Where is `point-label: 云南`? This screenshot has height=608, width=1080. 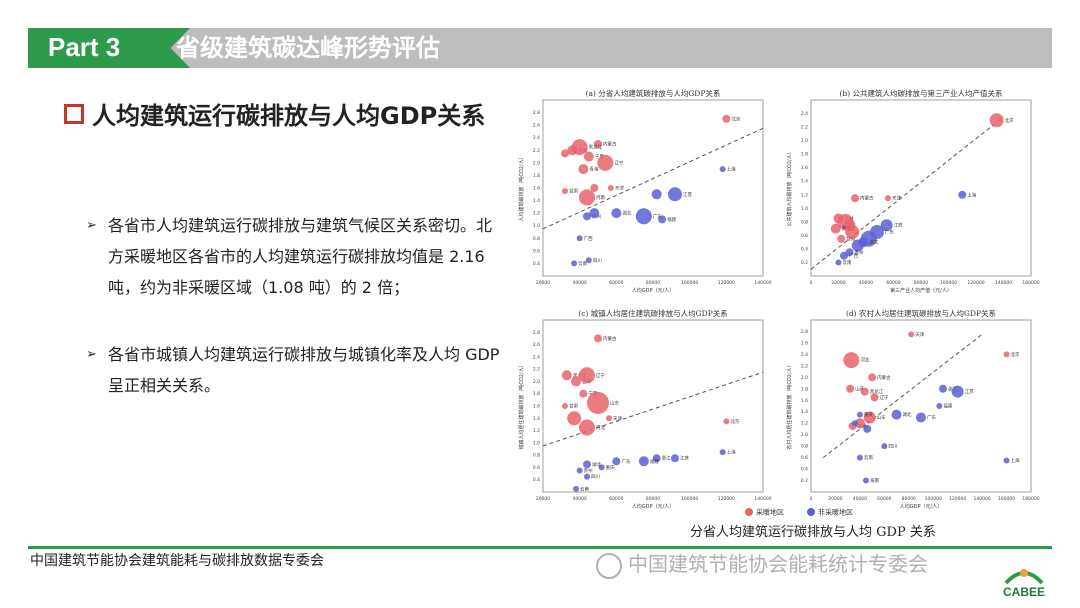 point-label: 云南 is located at coordinates (847, 262).